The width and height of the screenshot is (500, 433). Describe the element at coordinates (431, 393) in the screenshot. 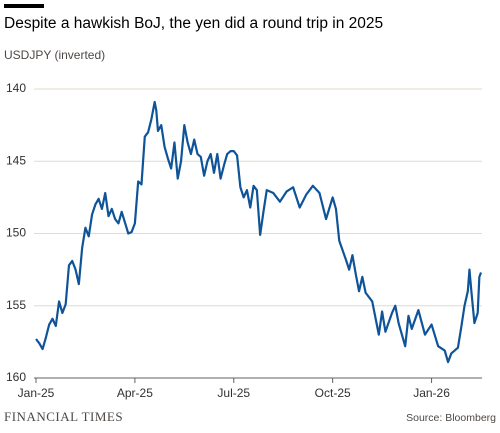

I see `x-tick-label: Jan-26` at that location.